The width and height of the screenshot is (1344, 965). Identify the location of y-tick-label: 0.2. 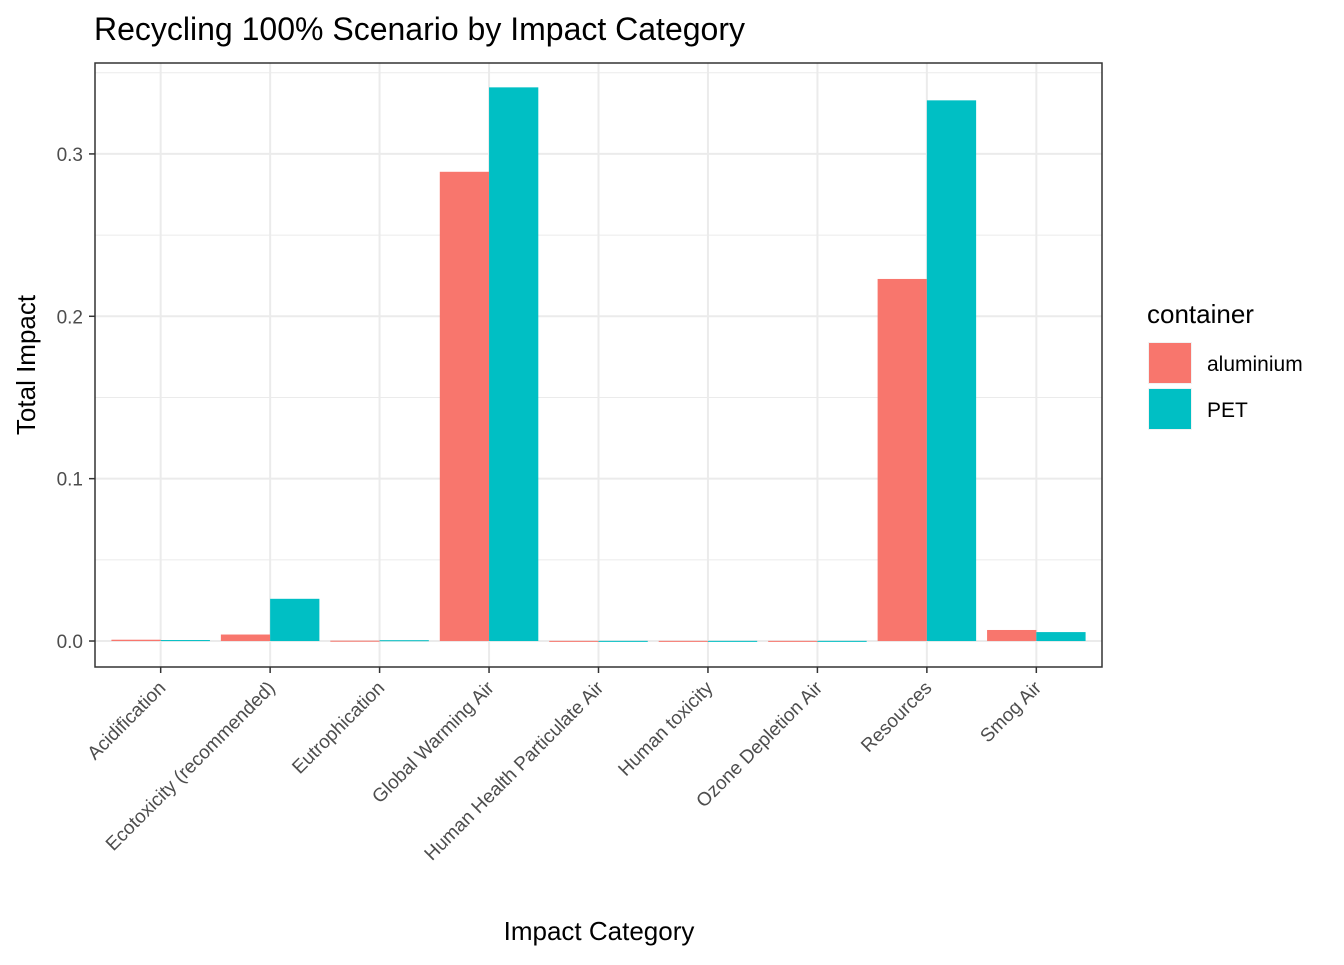
(70, 317).